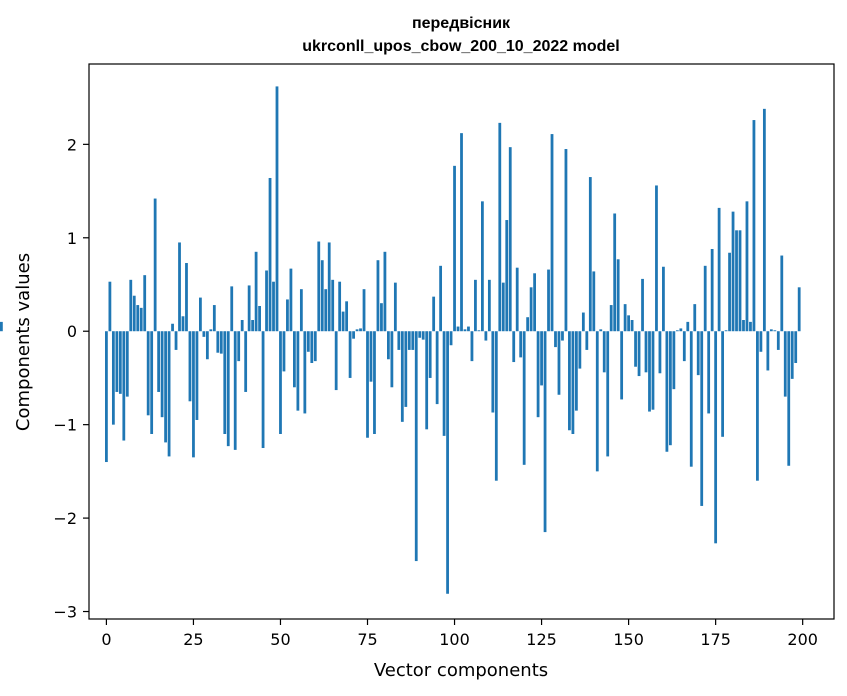 Image resolution: width=847 pixels, height=696 pixels. Describe the element at coordinates (65, 425) in the screenshot. I see `y-tick-label: −1` at that location.